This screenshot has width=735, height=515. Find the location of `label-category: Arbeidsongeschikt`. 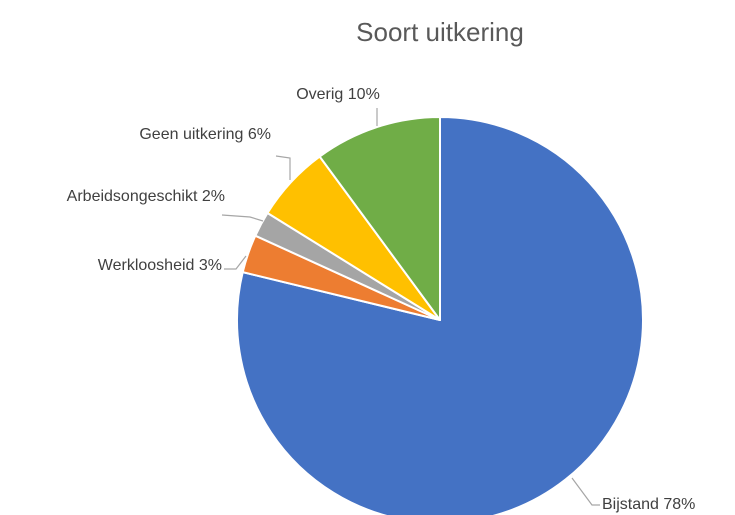

label-category: Arbeidsongeschikt is located at coordinates (132, 196).